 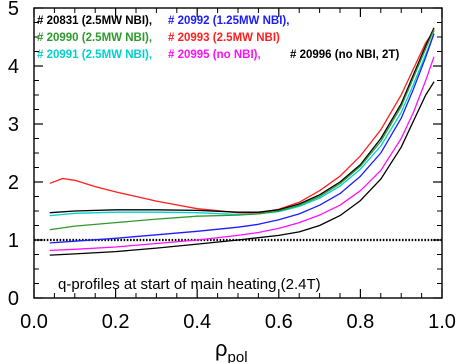 I want to click on x-tick-label-0: 0.0, so click(x=34, y=322).